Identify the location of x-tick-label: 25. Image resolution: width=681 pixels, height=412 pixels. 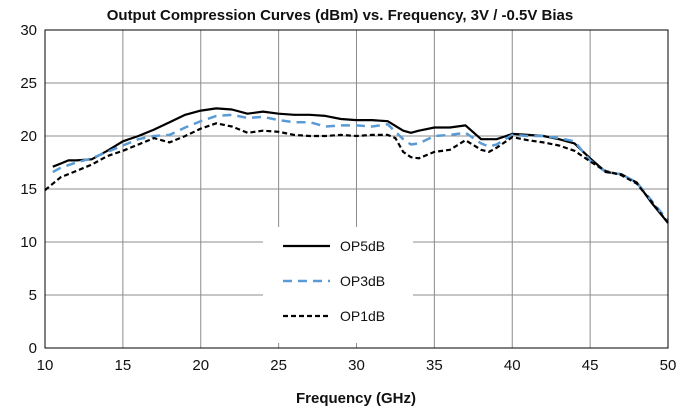
(278, 365).